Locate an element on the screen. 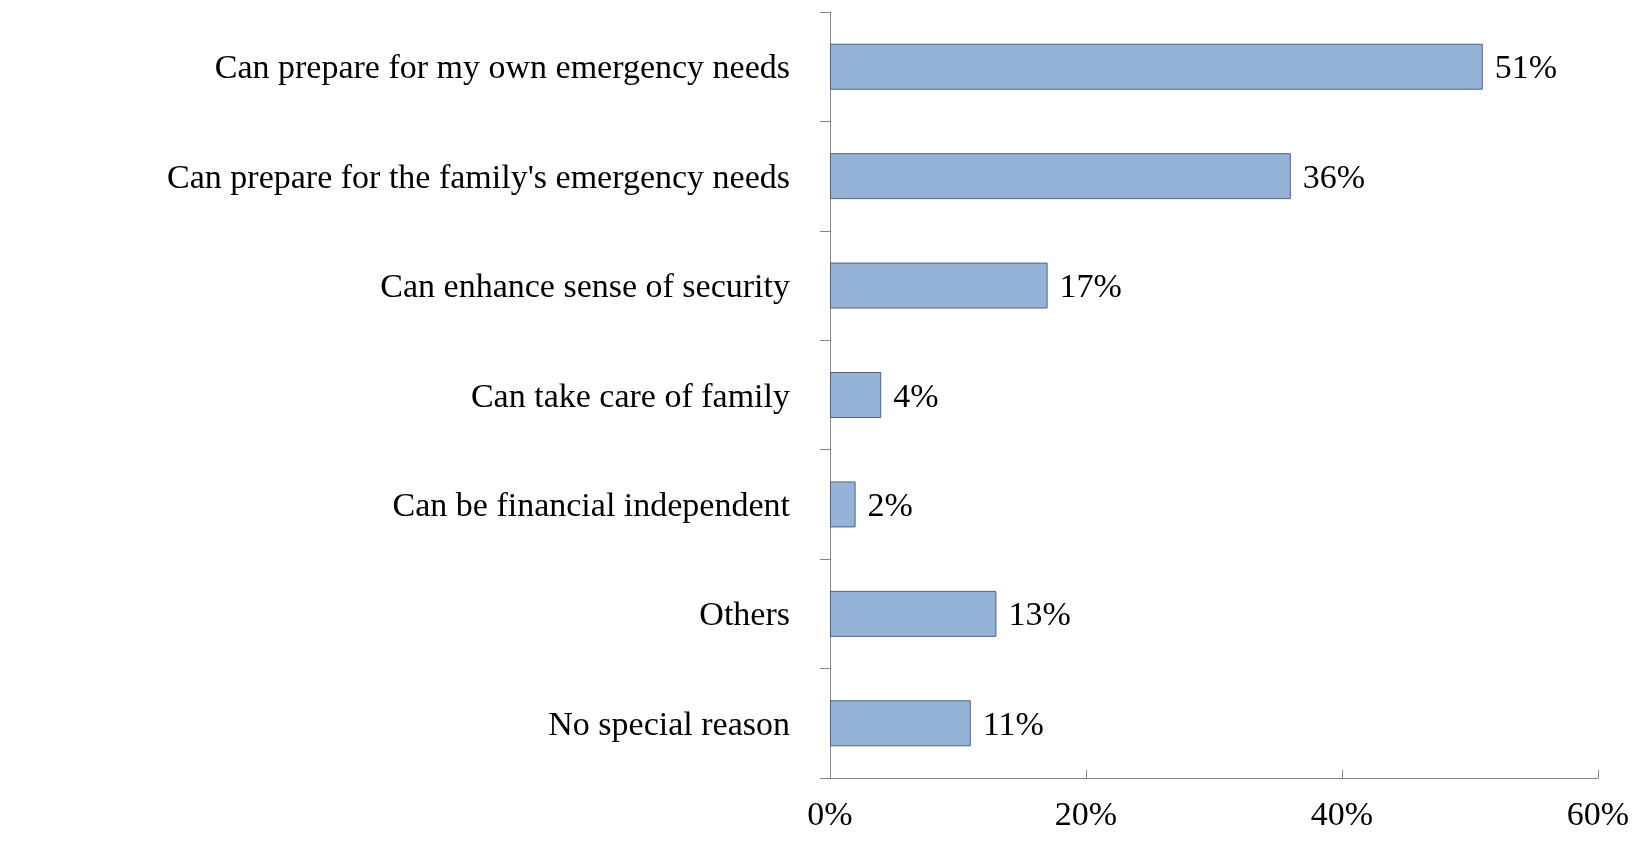 This screenshot has width=1648, height=846. y-tick-label: Can be financial independent is located at coordinates (591, 504).